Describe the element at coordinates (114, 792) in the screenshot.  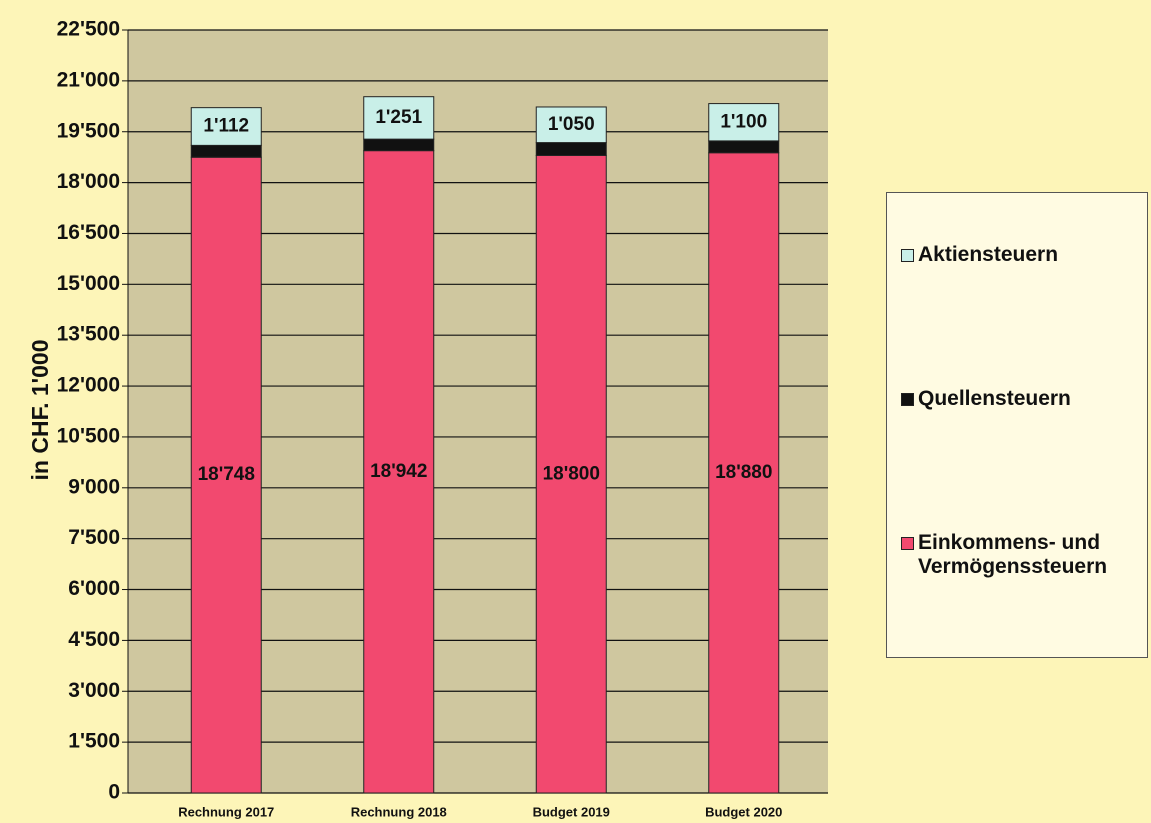
I see `y-tick-label: 0` at that location.